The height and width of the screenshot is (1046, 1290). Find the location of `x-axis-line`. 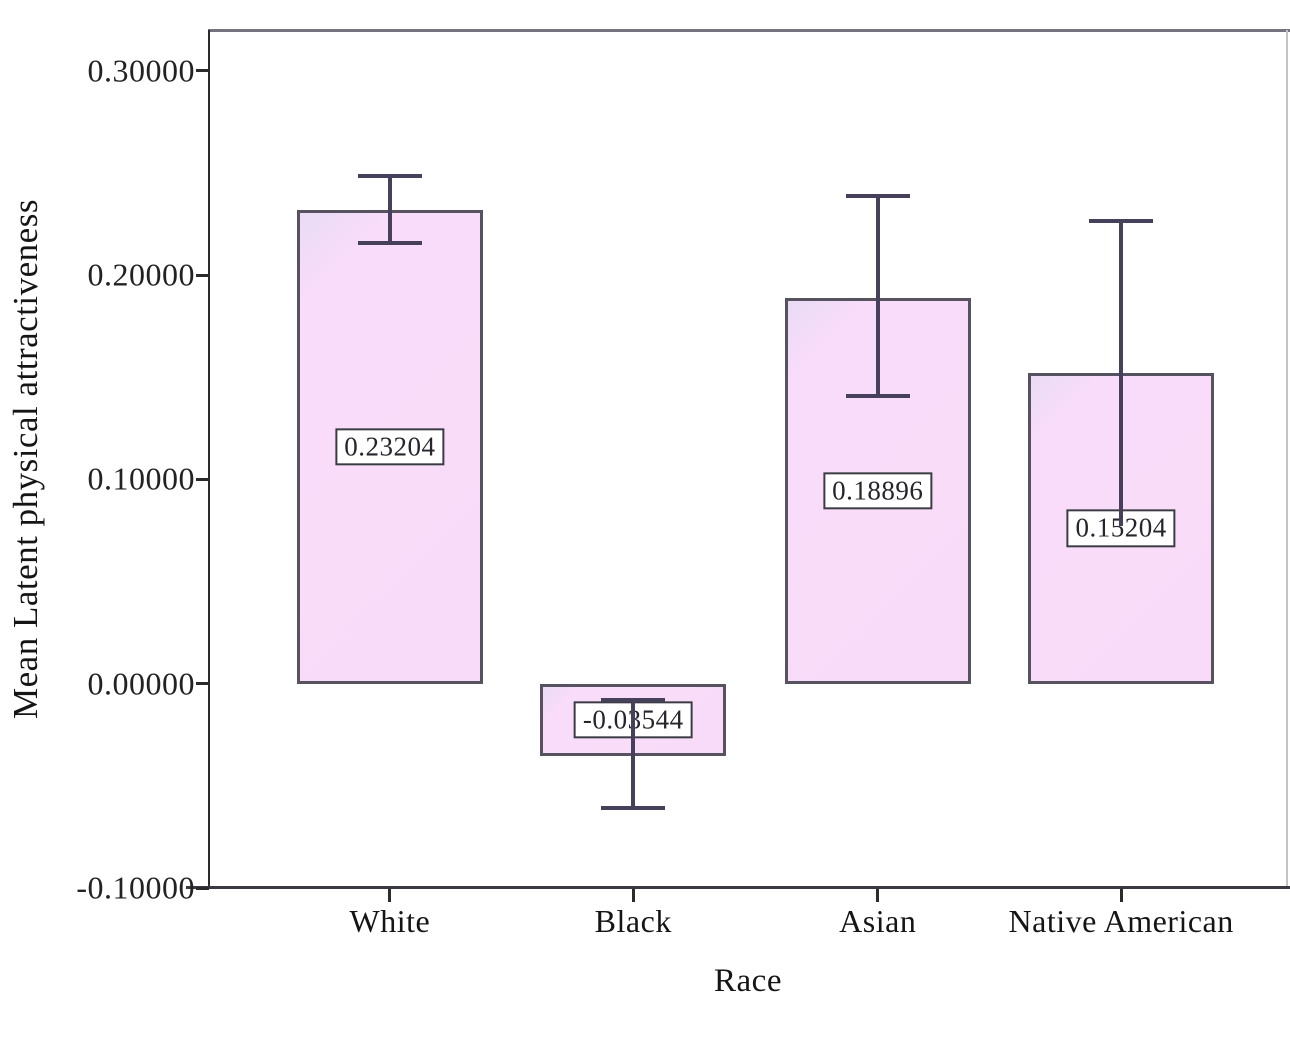

x-axis-line is located at coordinates (738, 887).